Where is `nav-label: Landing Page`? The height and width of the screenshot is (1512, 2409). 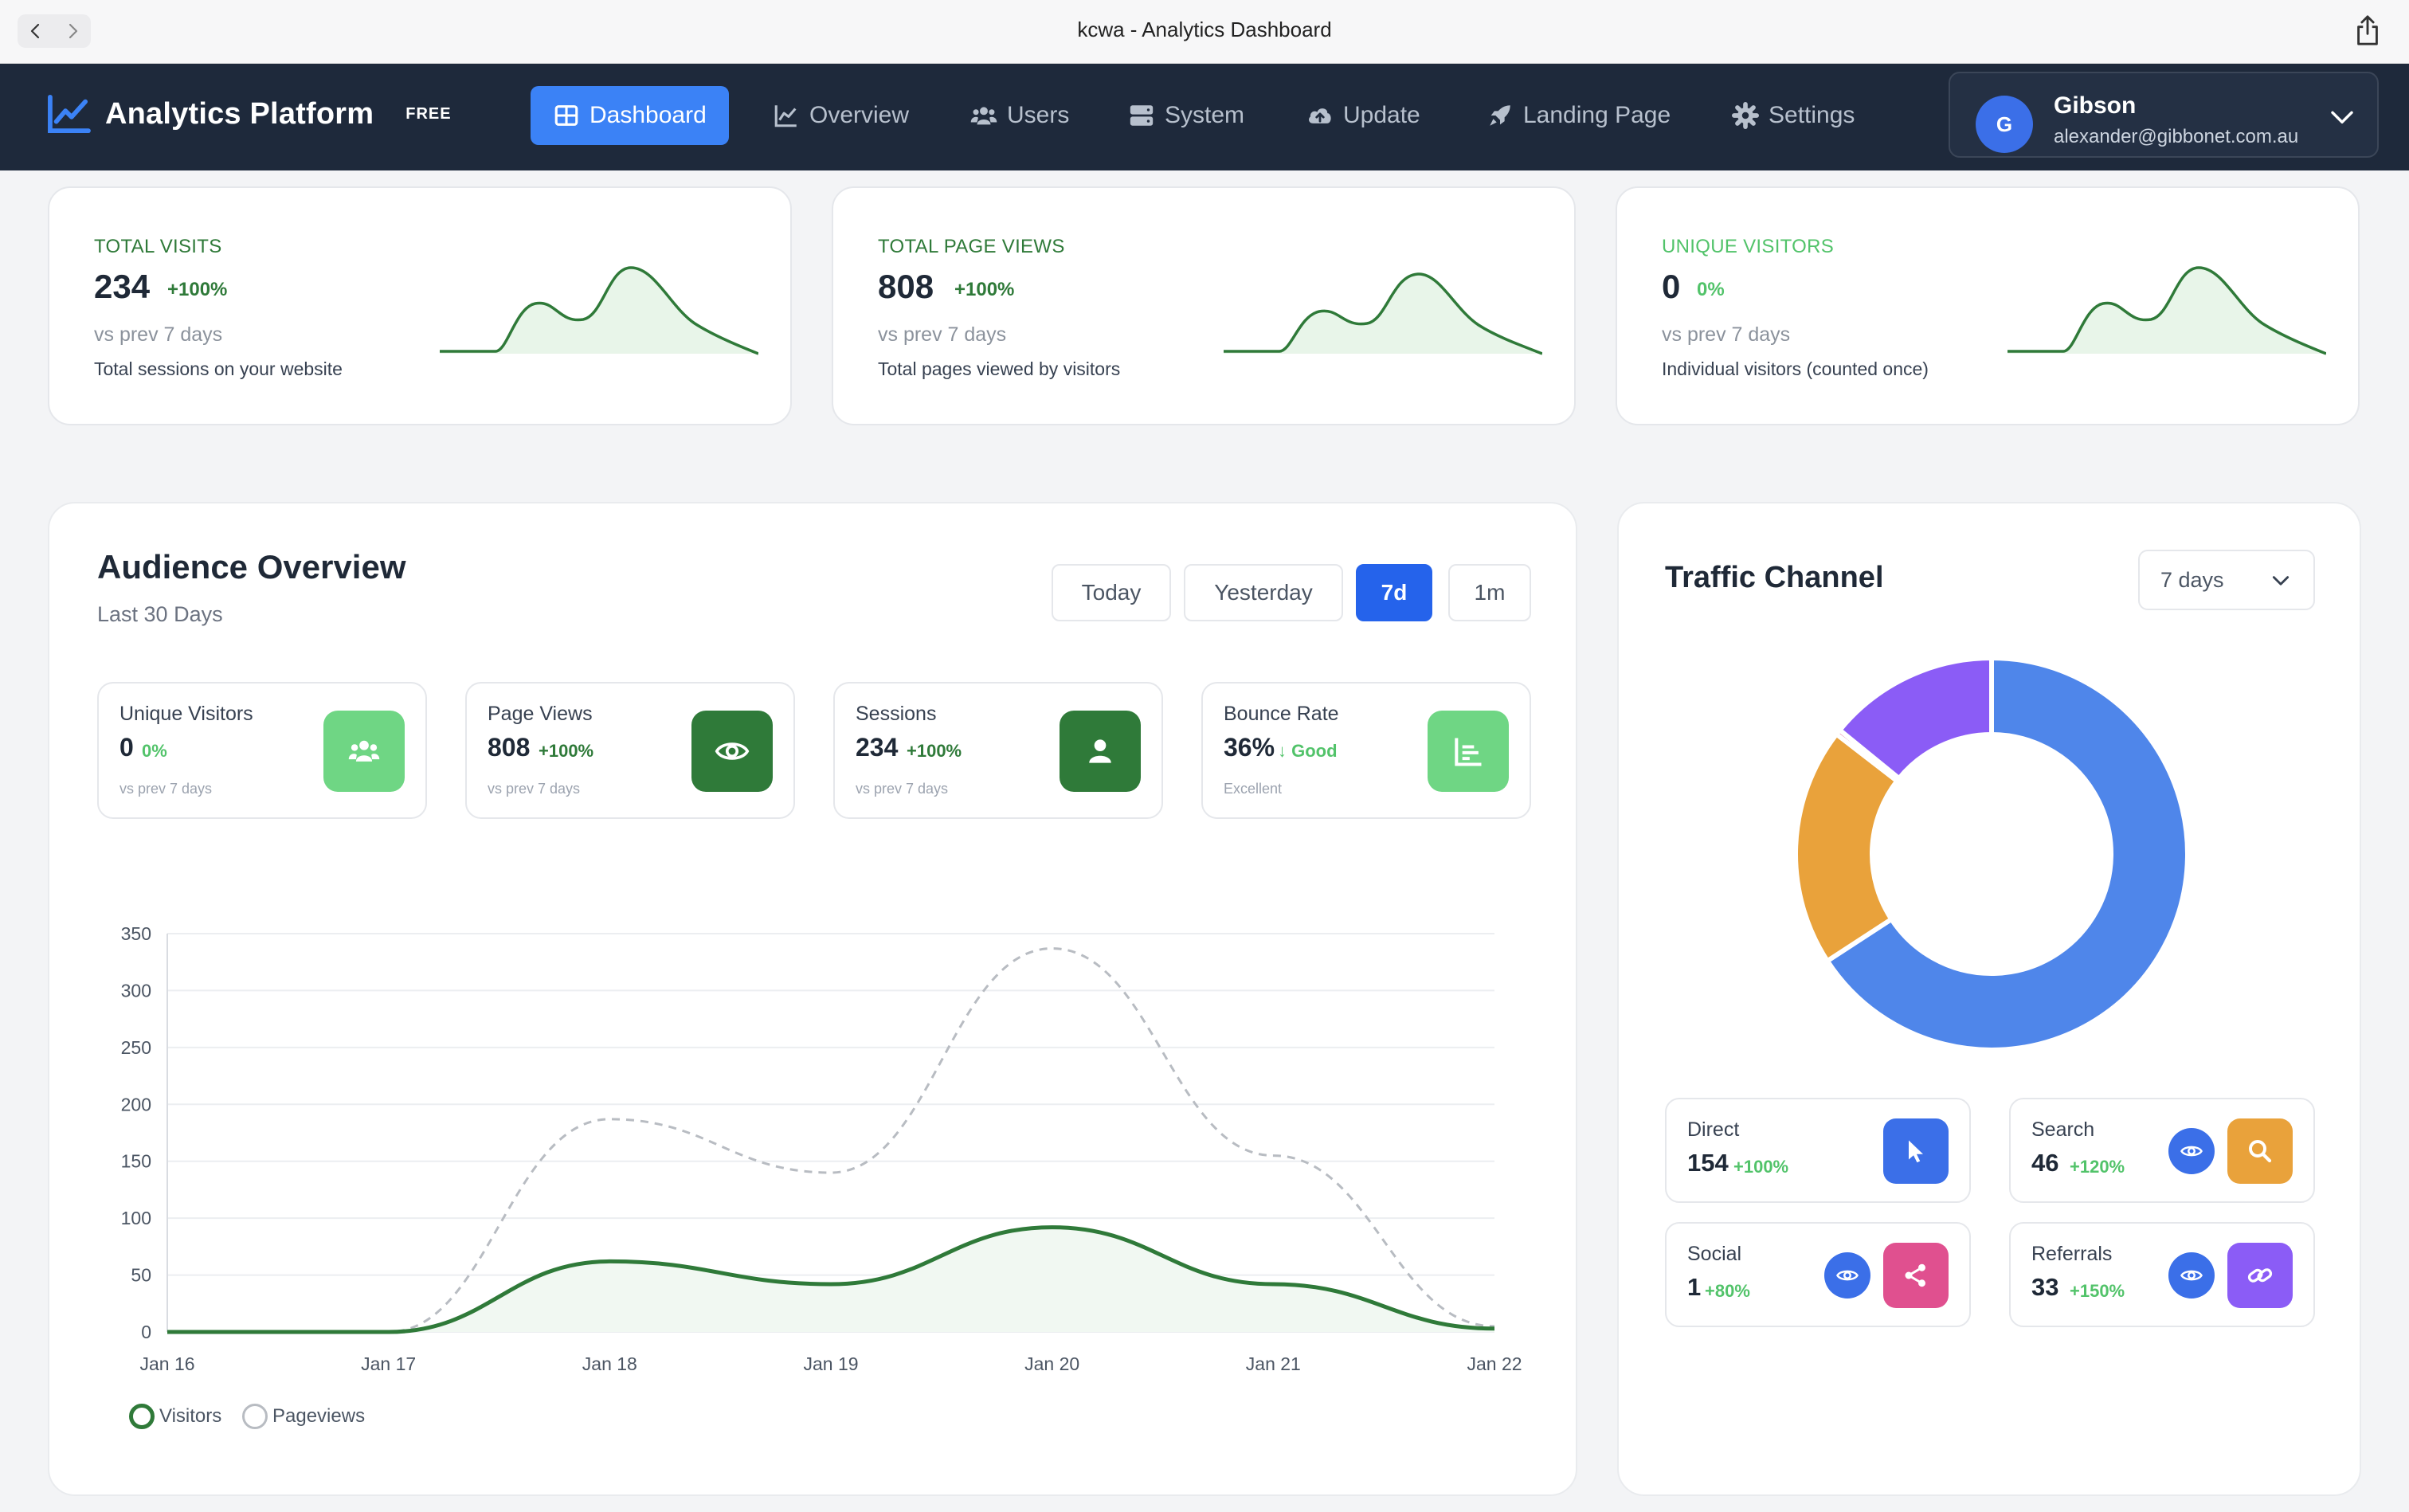
nav-label: Landing Page is located at coordinates (1597, 115).